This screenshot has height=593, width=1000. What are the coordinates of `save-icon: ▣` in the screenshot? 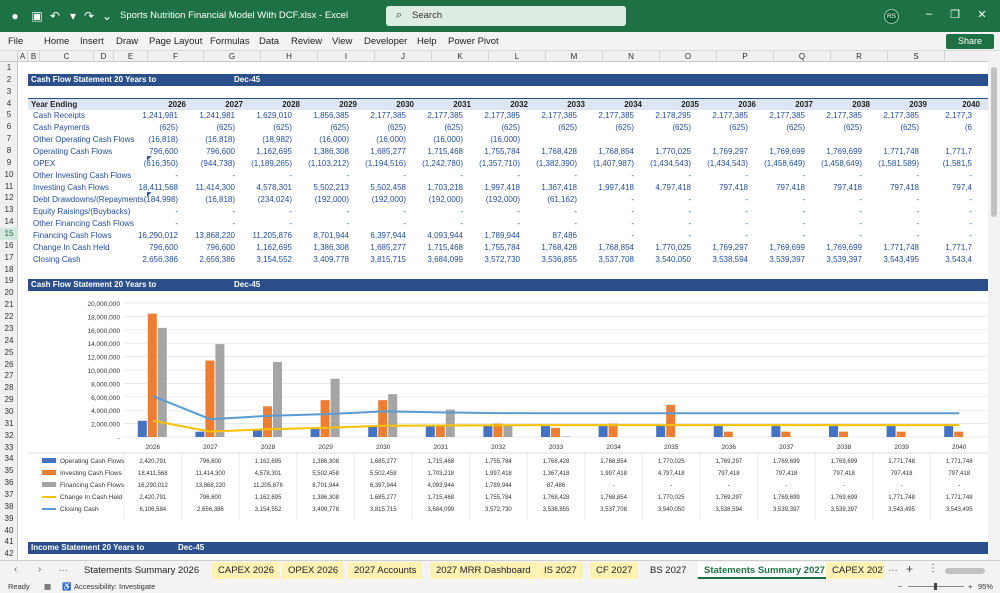 It's located at (37, 16).